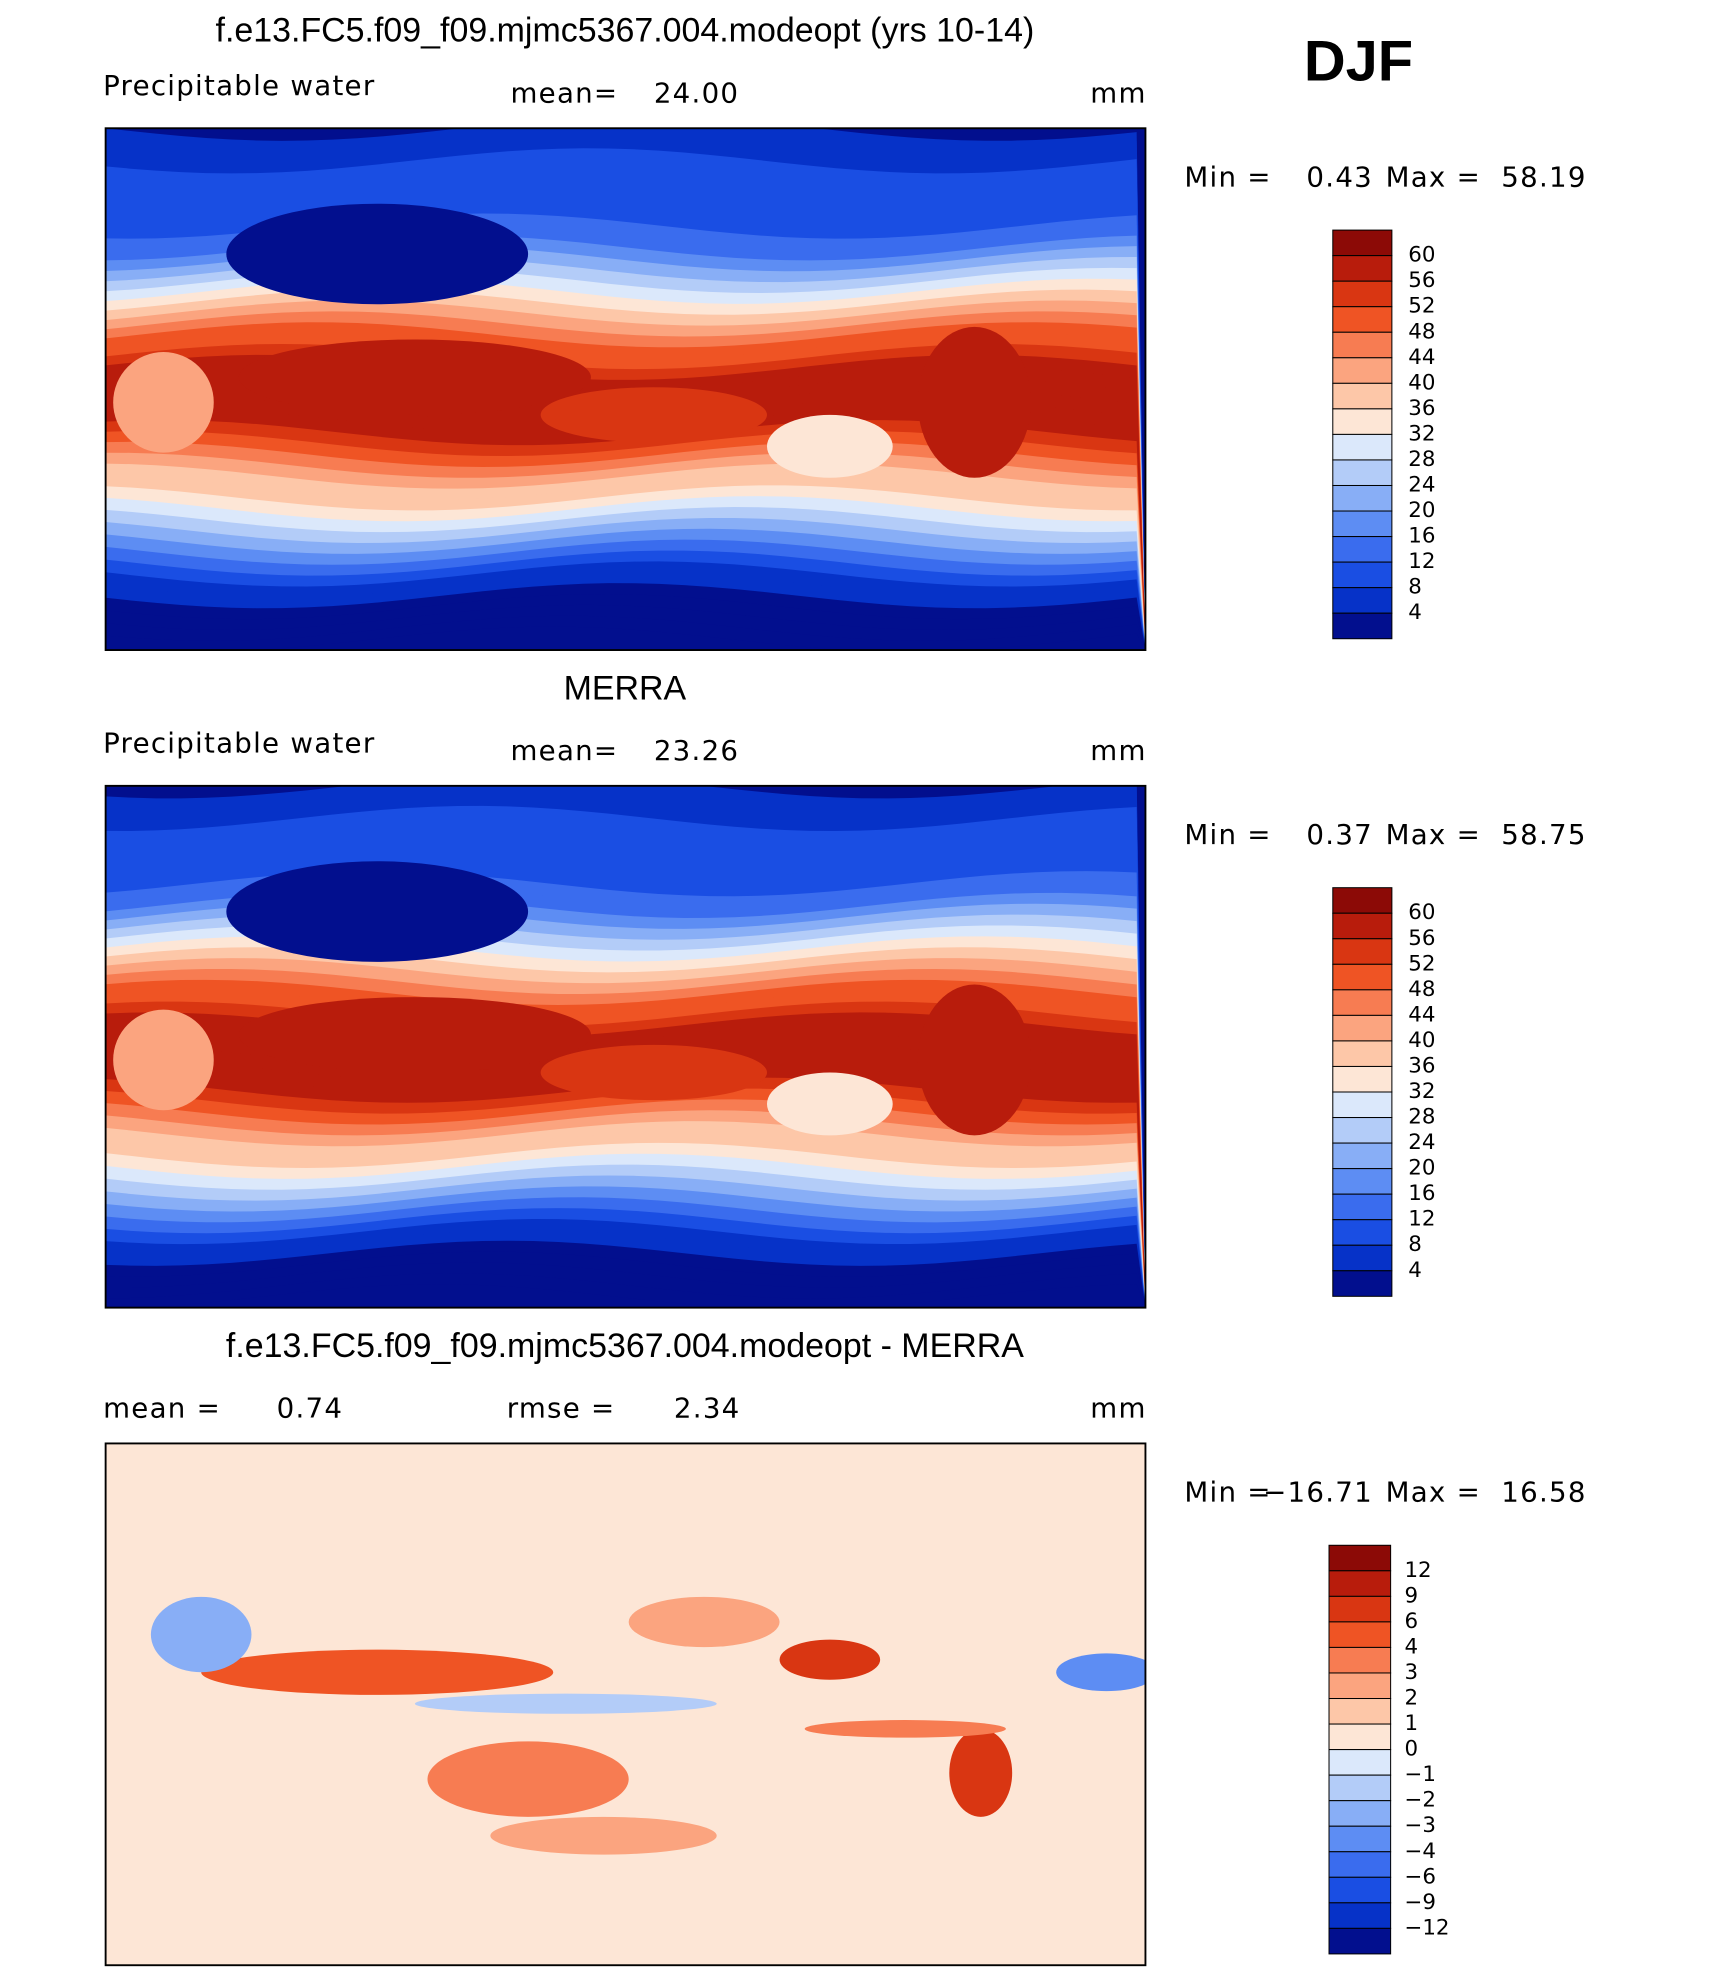  What do you see at coordinates (1433, 834) in the screenshot?
I see `max-label: Max =` at bounding box center [1433, 834].